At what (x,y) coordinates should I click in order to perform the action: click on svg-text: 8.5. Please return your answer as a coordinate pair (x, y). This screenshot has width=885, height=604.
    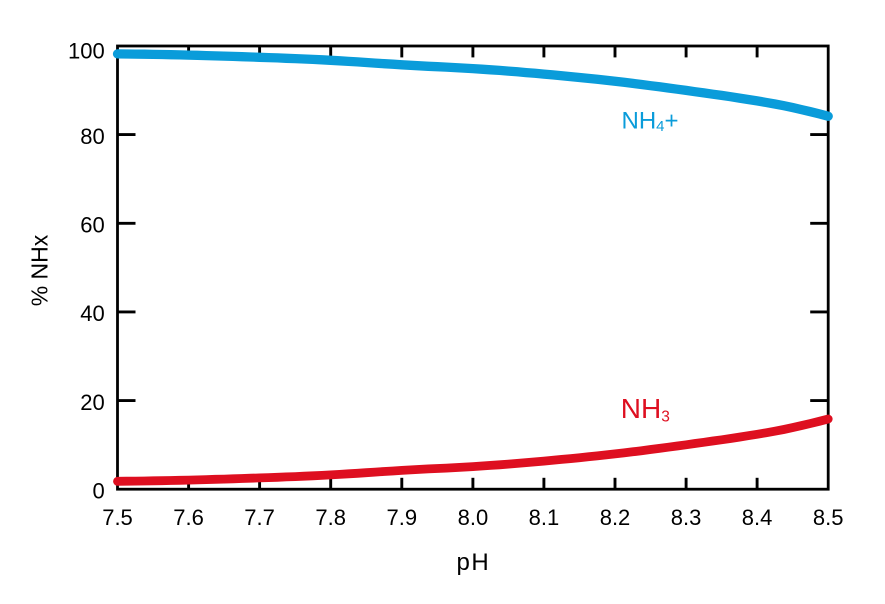
    Looking at the image, I should click on (828, 517).